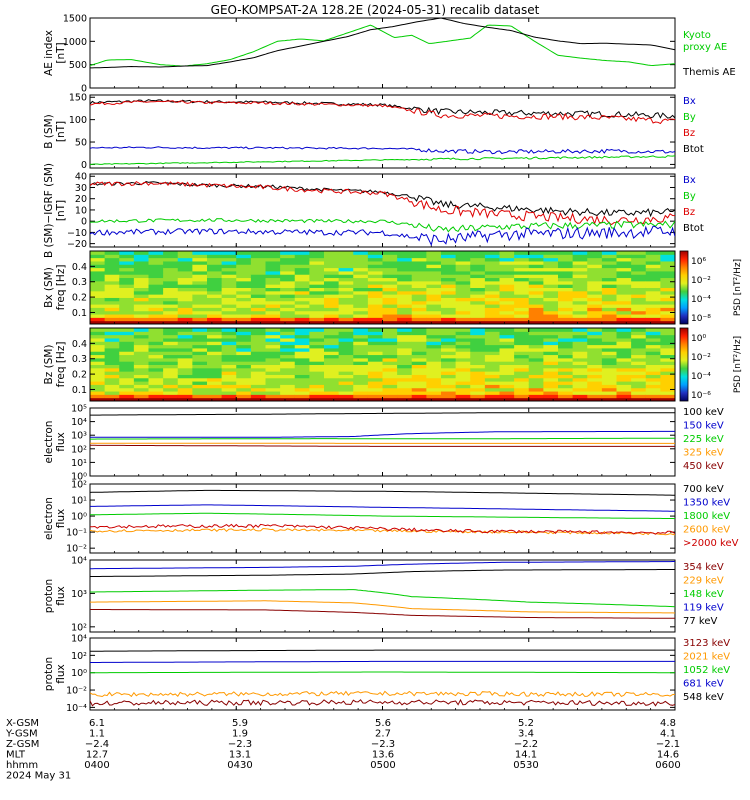 The image size is (750, 800). Describe the element at coordinates (79, 594) in the screenshot. I see `y-tick-label: 10³` at that location.